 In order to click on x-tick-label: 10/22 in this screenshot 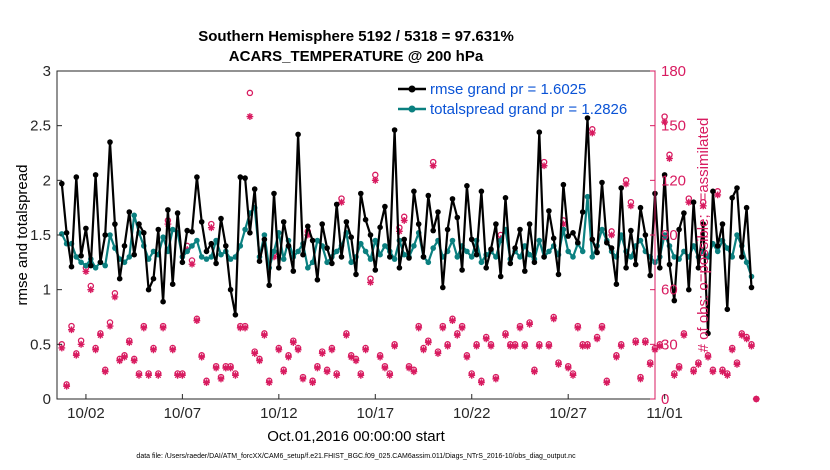, I will do `click(472, 413)`.